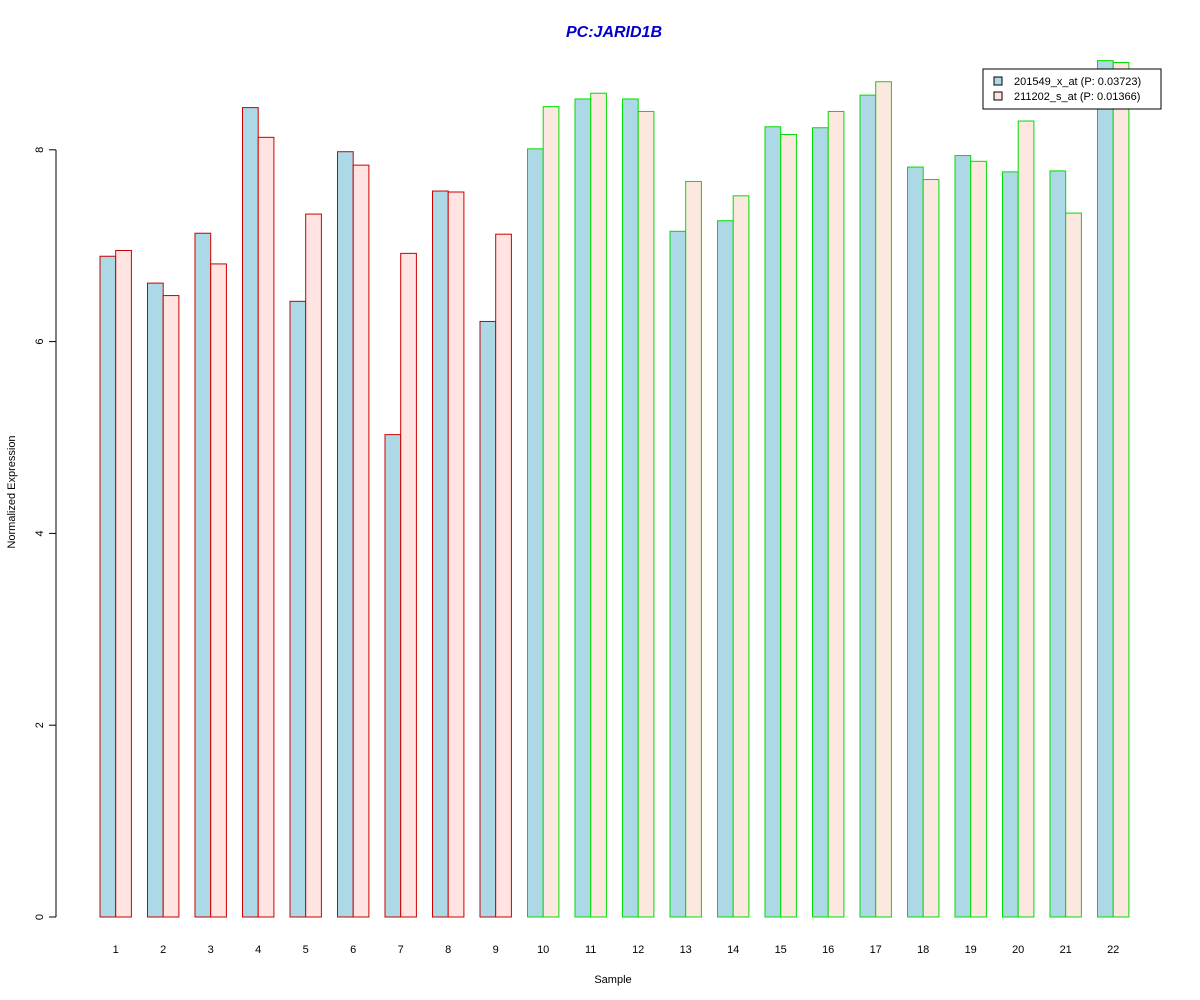 This screenshot has height=1000, width=1200. I want to click on x-axis-label: Sample, so click(612, 980).